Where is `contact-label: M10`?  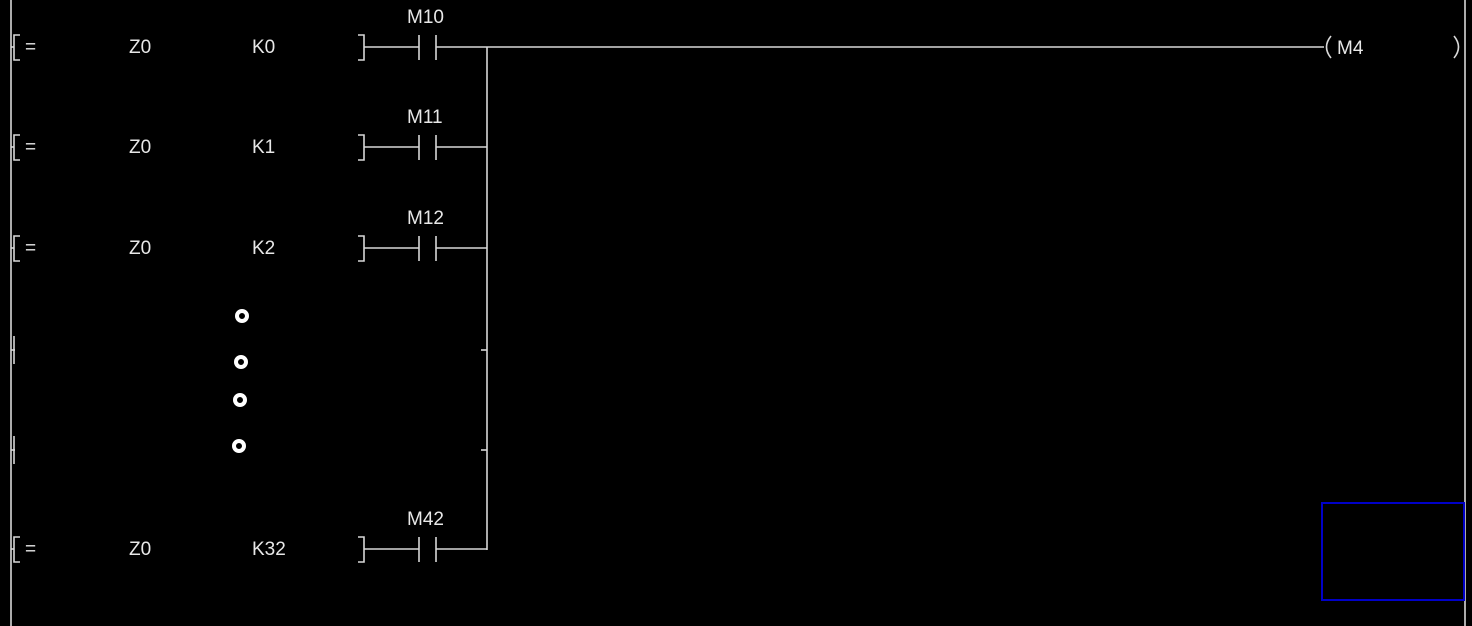 contact-label: M10 is located at coordinates (425, 17).